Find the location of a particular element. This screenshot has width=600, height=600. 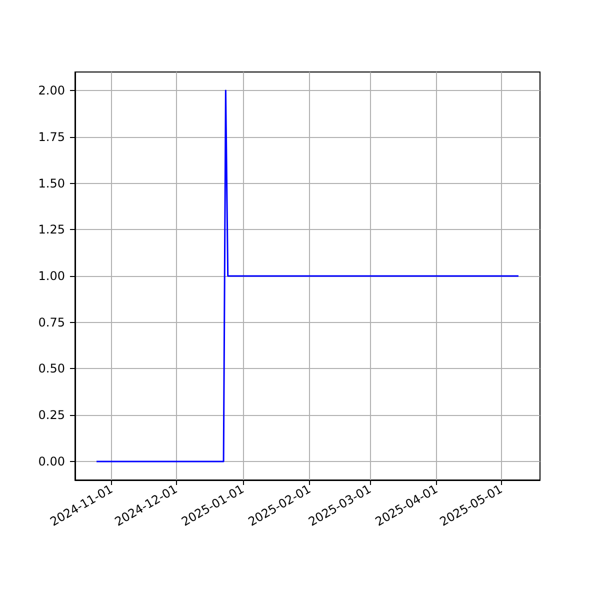

y-tick-label: 1.50 is located at coordinates (51, 183).